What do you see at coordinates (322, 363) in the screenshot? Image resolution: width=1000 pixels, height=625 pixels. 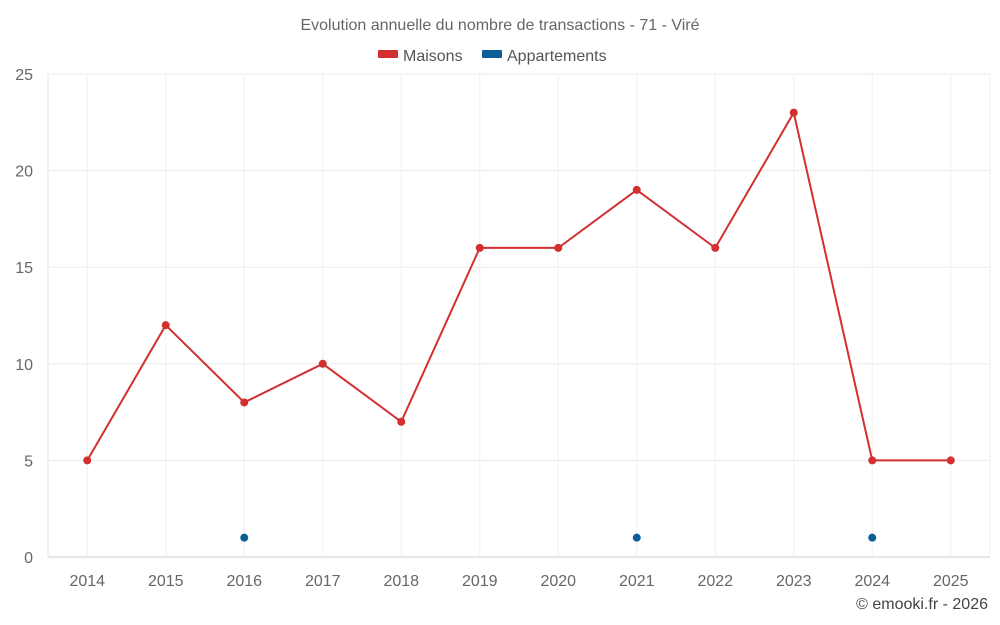 I see `data-point-maisons-2017` at bounding box center [322, 363].